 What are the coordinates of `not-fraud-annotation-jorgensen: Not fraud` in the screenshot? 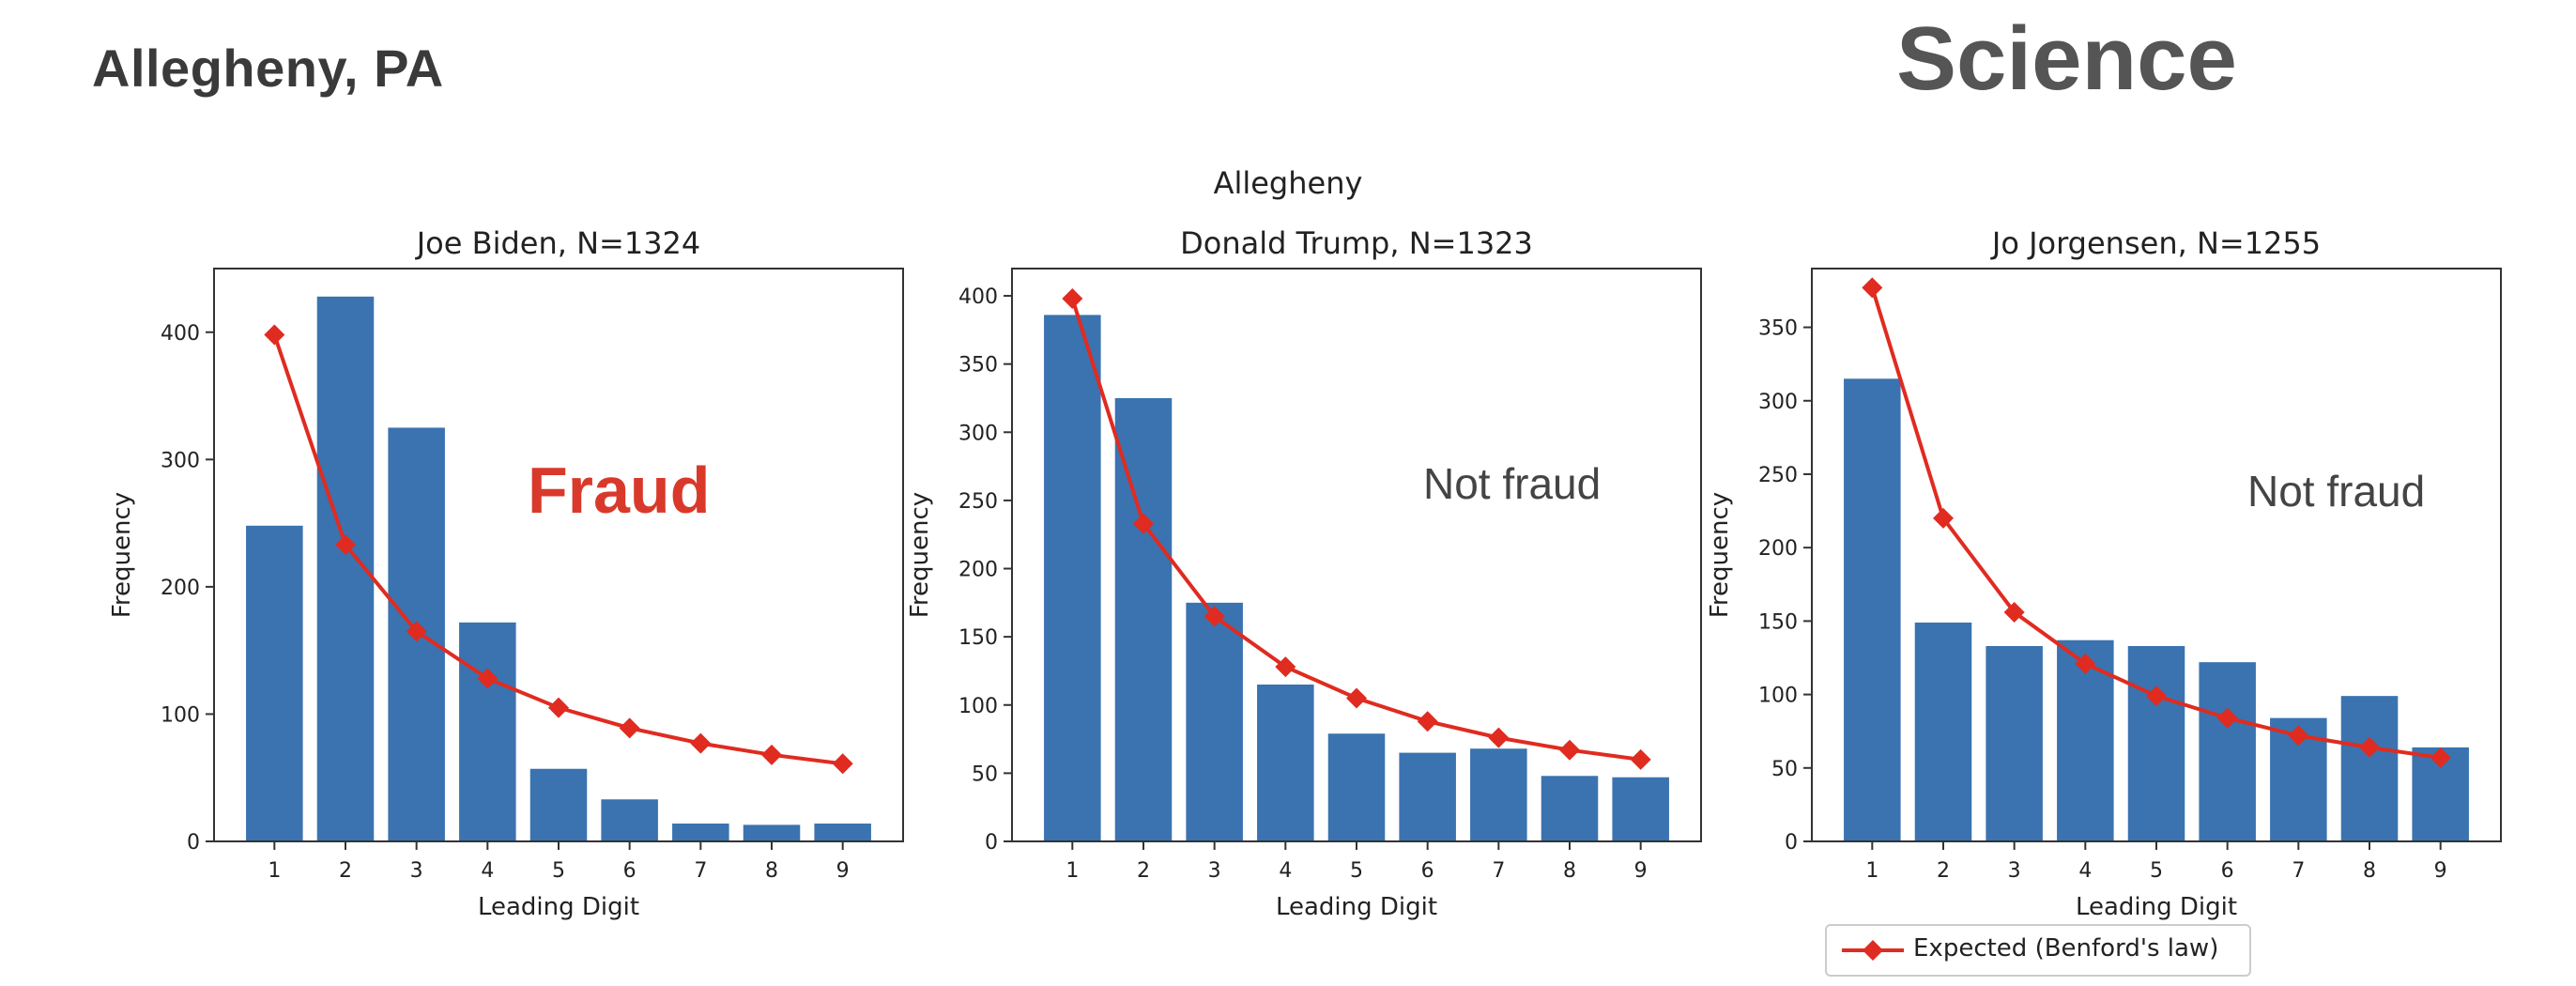 It's located at (2337, 491).